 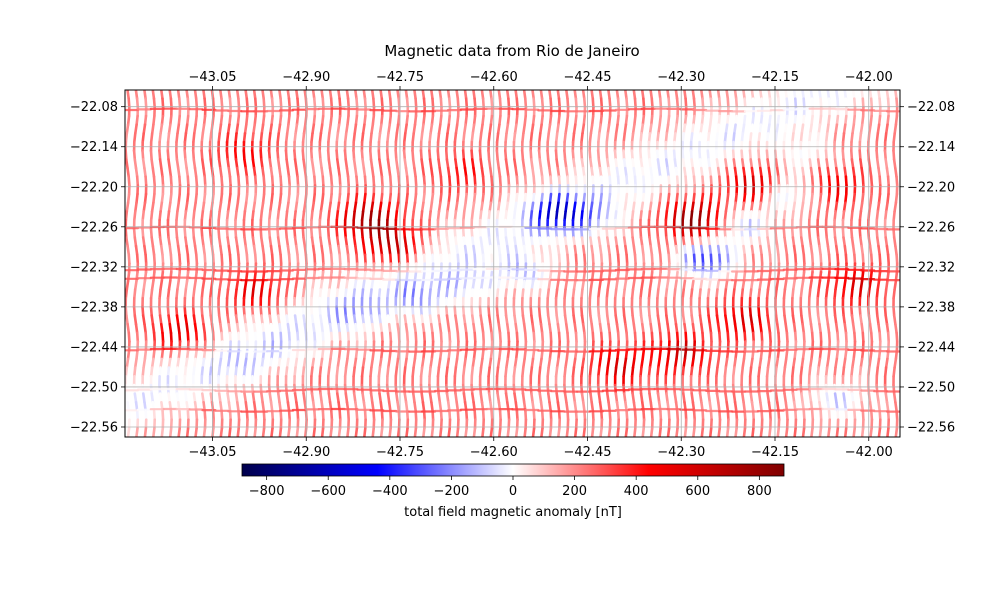 What do you see at coordinates (681, 77) in the screenshot?
I see `x-tick-label-top: −42.30` at bounding box center [681, 77].